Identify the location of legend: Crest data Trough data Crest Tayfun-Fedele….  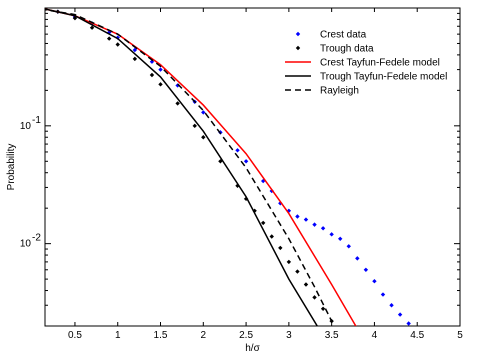
(366, 63).